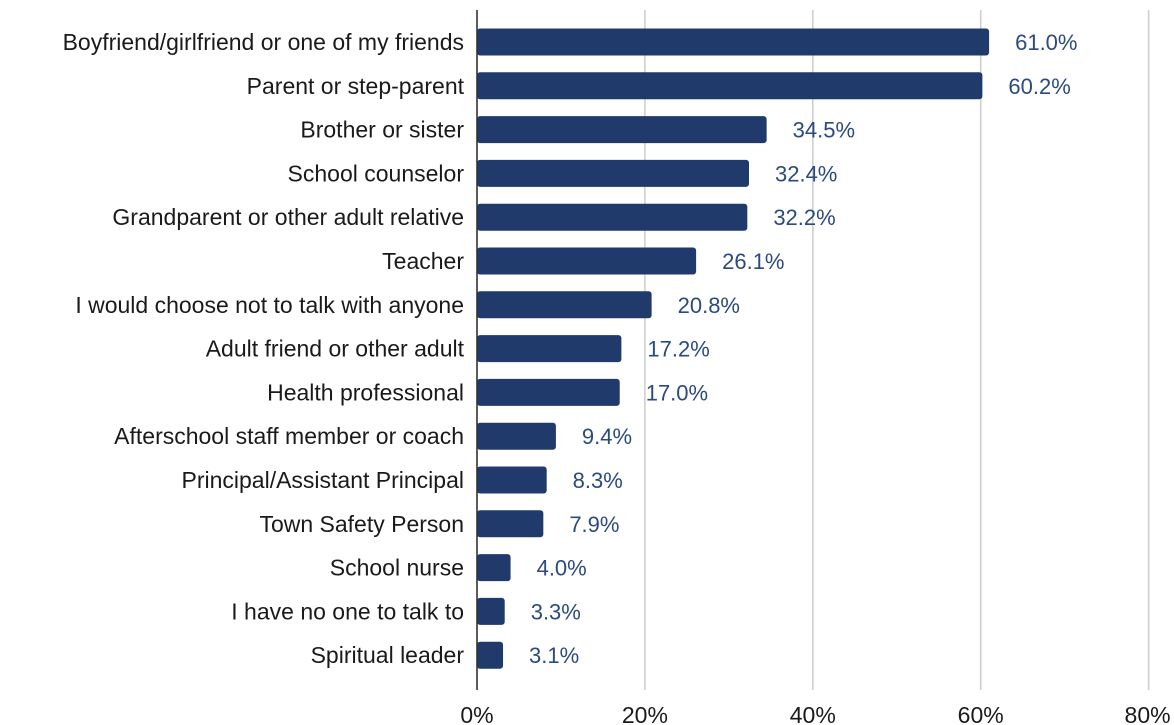  What do you see at coordinates (388, 655) in the screenshot?
I see `category-label: Spiritual leader` at bounding box center [388, 655].